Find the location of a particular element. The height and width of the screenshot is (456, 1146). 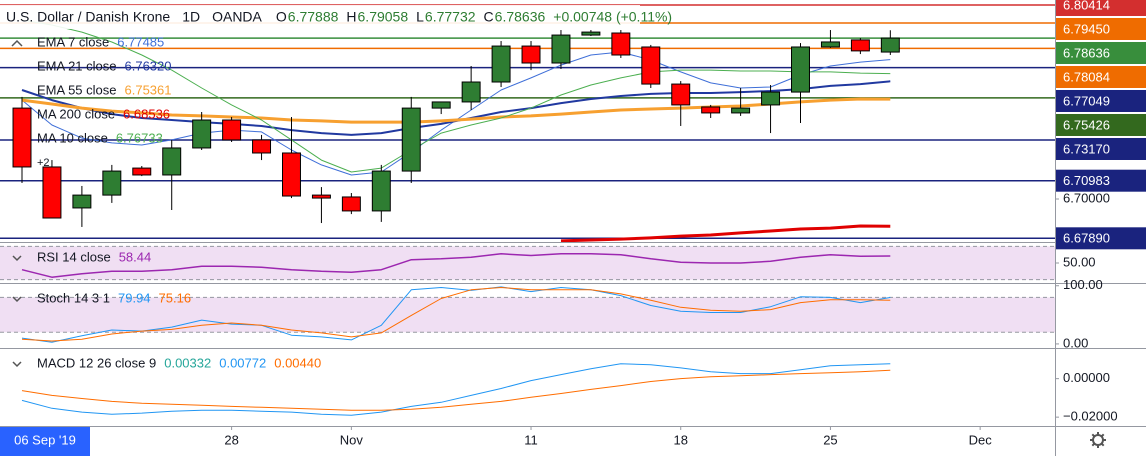

legend-name: EMA 55 close is located at coordinates (77, 89).